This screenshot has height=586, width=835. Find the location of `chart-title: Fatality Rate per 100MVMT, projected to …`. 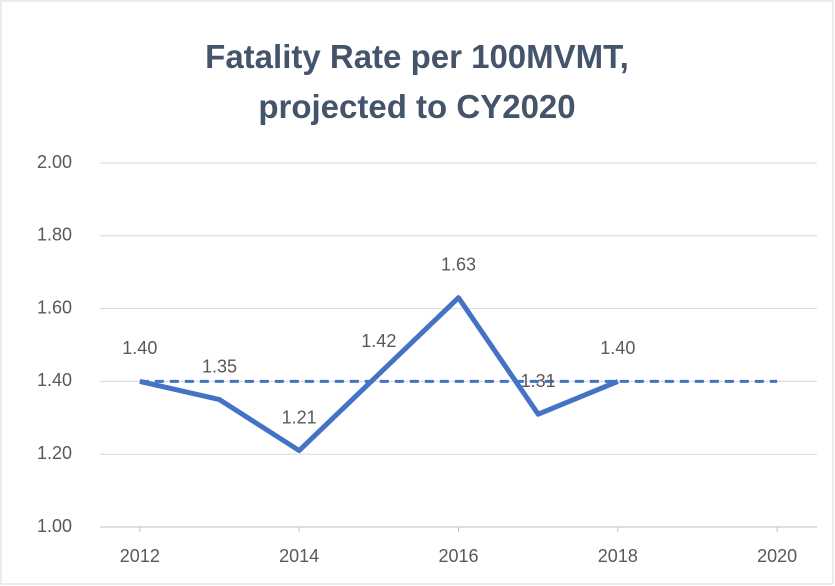

chart-title: Fatality Rate per 100MVMT, projected to … is located at coordinates (417, 81).